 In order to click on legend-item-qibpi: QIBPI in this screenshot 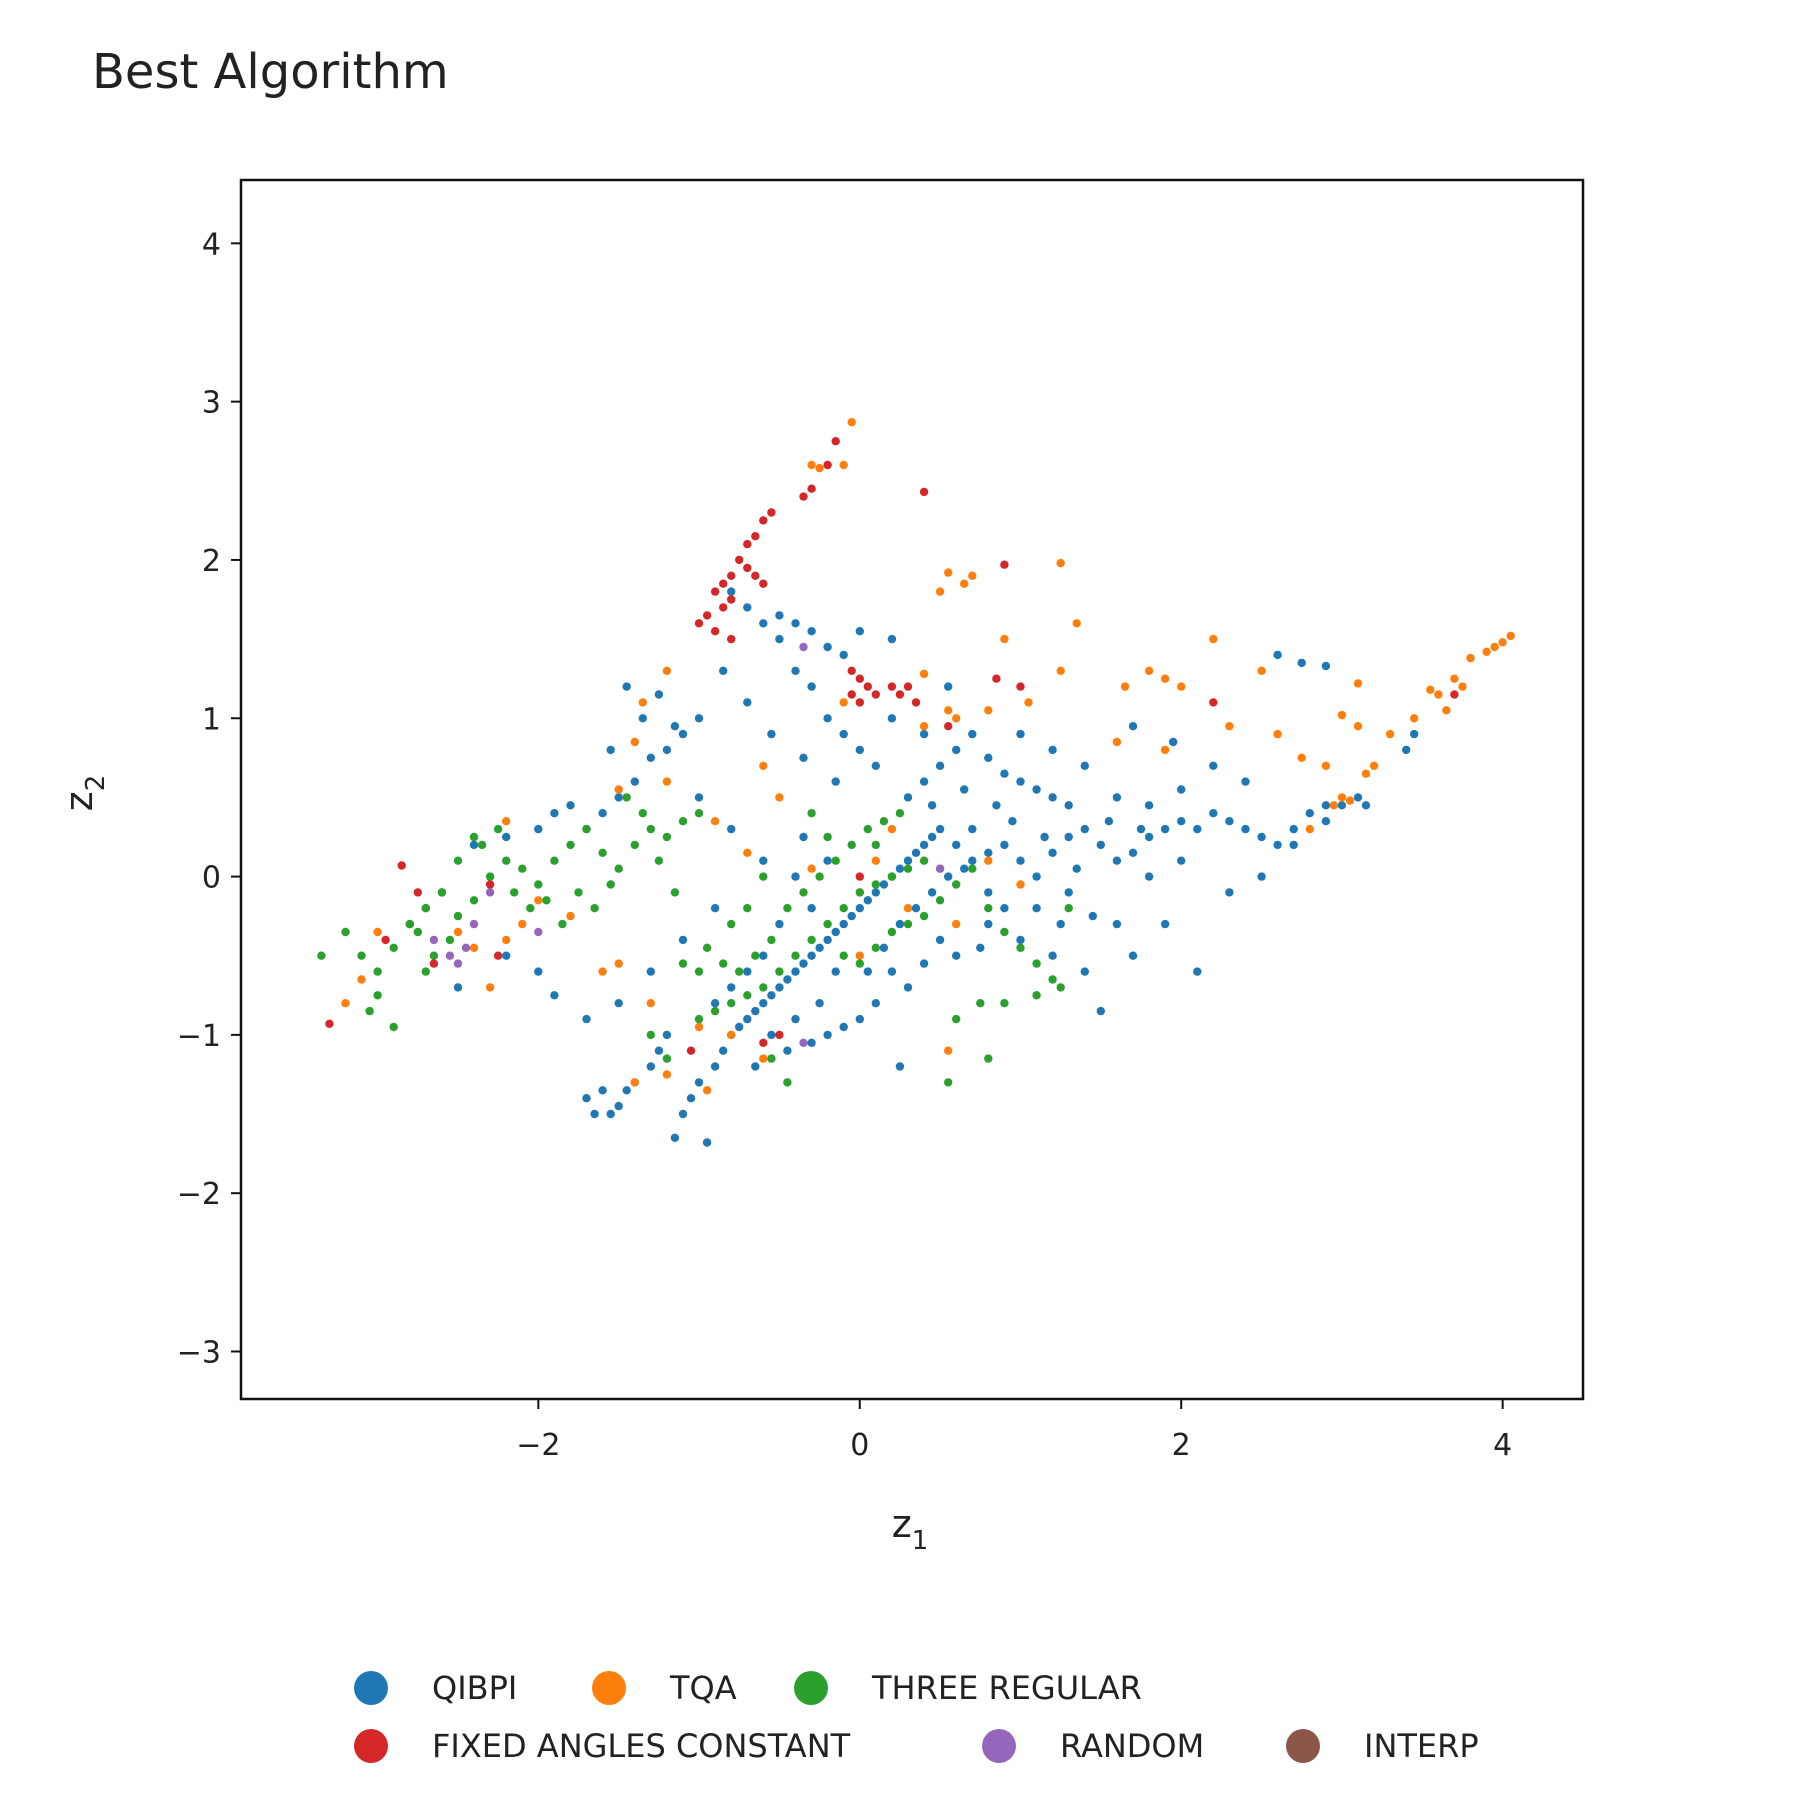, I will do `click(435, 1688)`.